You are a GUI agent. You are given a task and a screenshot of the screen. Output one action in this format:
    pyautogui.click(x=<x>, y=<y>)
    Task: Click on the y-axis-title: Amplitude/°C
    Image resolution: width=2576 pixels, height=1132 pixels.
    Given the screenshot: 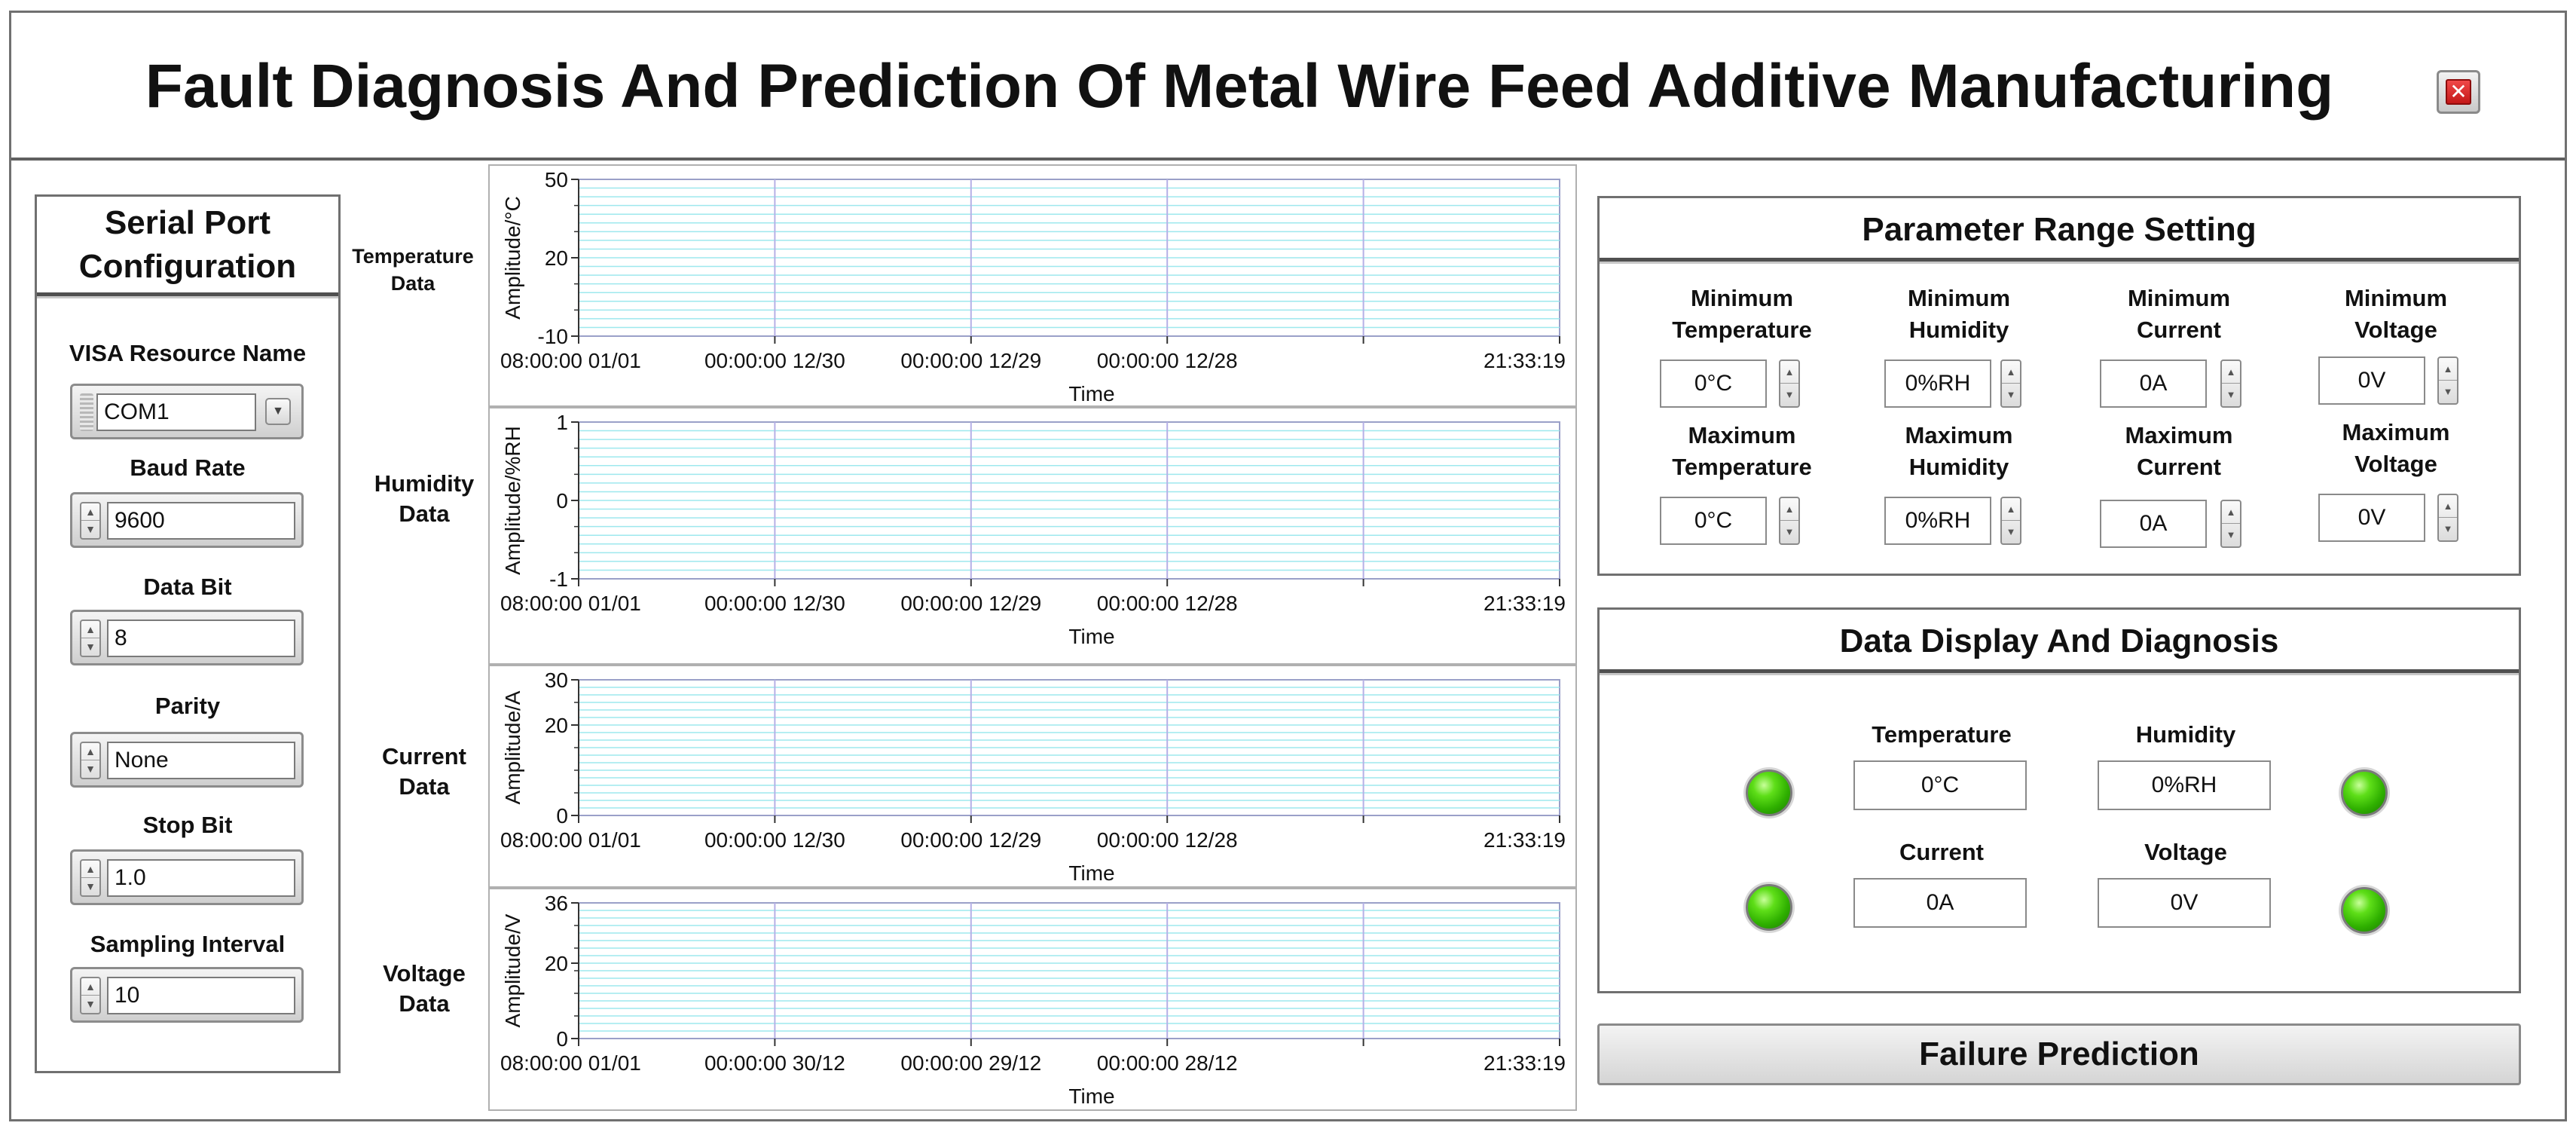 What is the action you would take?
    pyautogui.click(x=512, y=258)
    